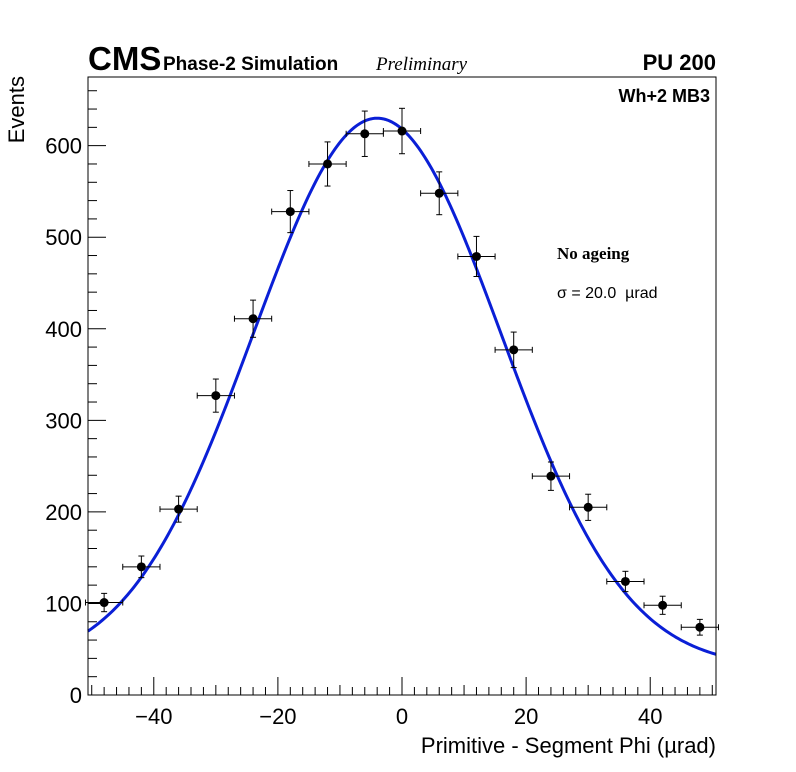  I want to click on y-tick-label: 300, so click(63, 420).